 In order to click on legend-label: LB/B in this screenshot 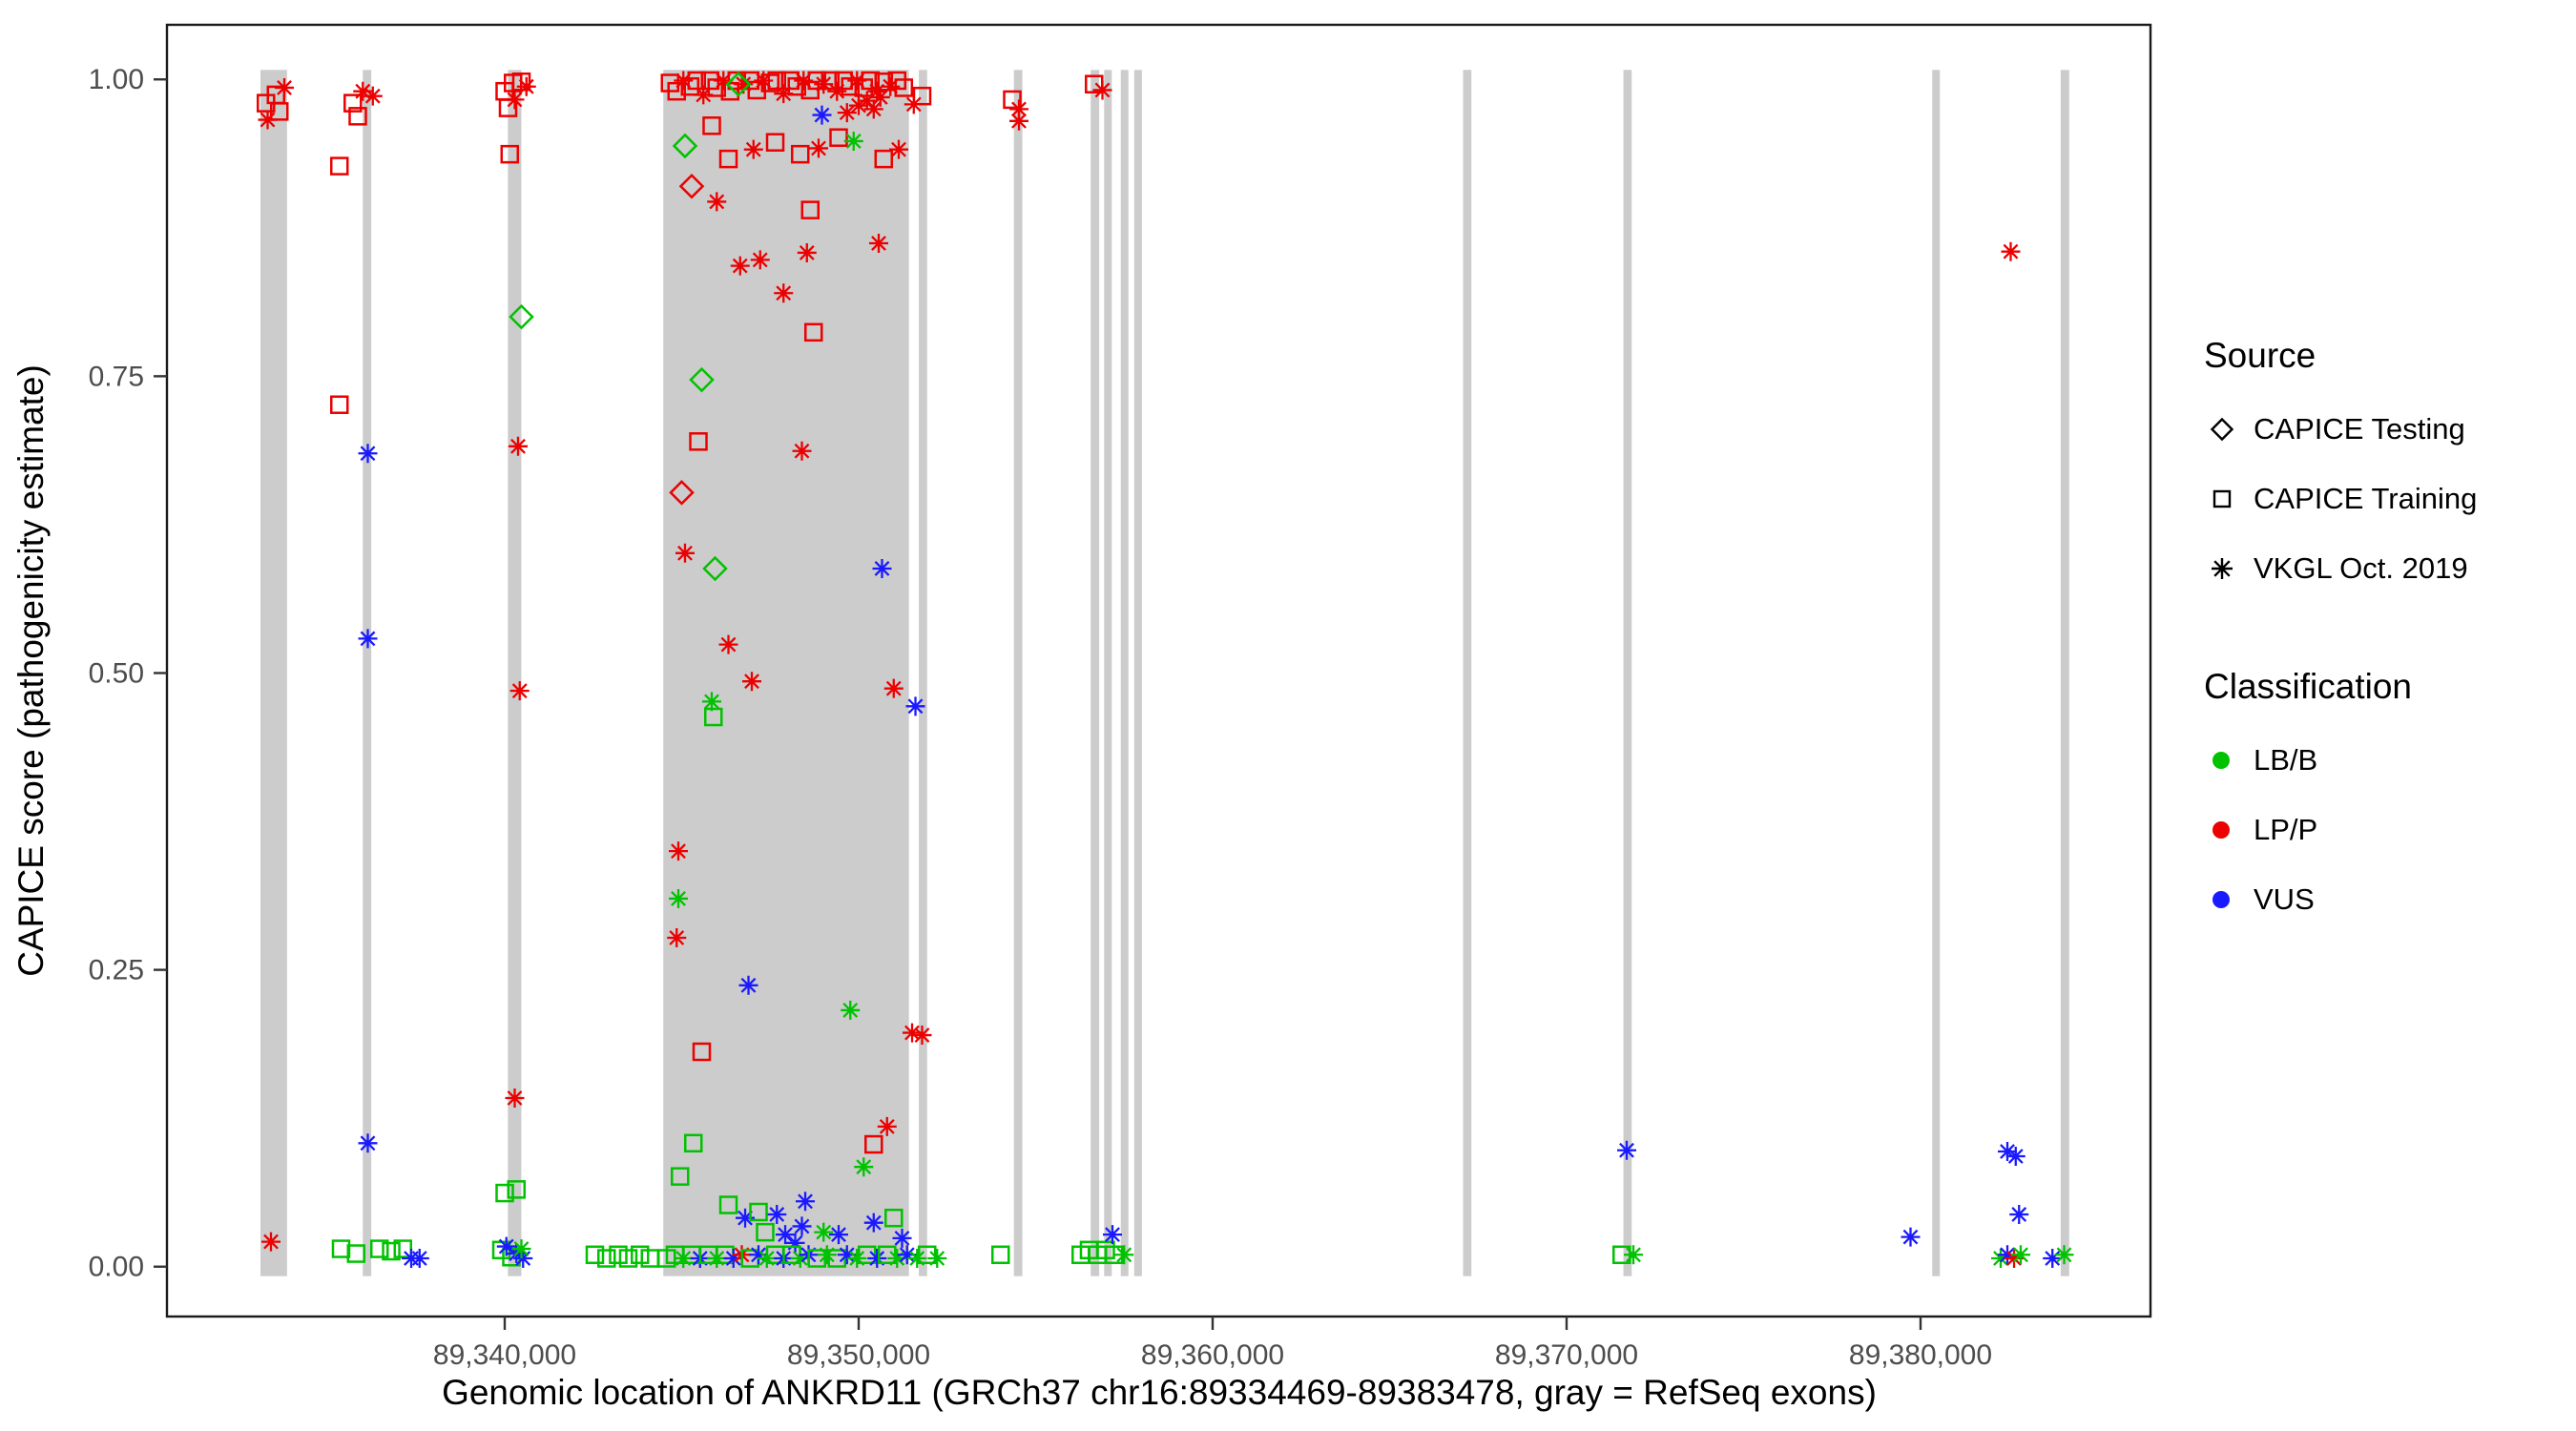, I will do `click(2286, 760)`.